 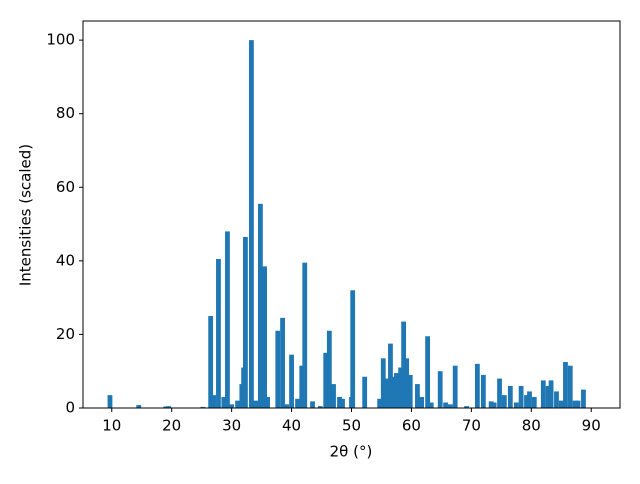 What do you see at coordinates (65, 260) in the screenshot?
I see `y-tick-label: 40` at bounding box center [65, 260].